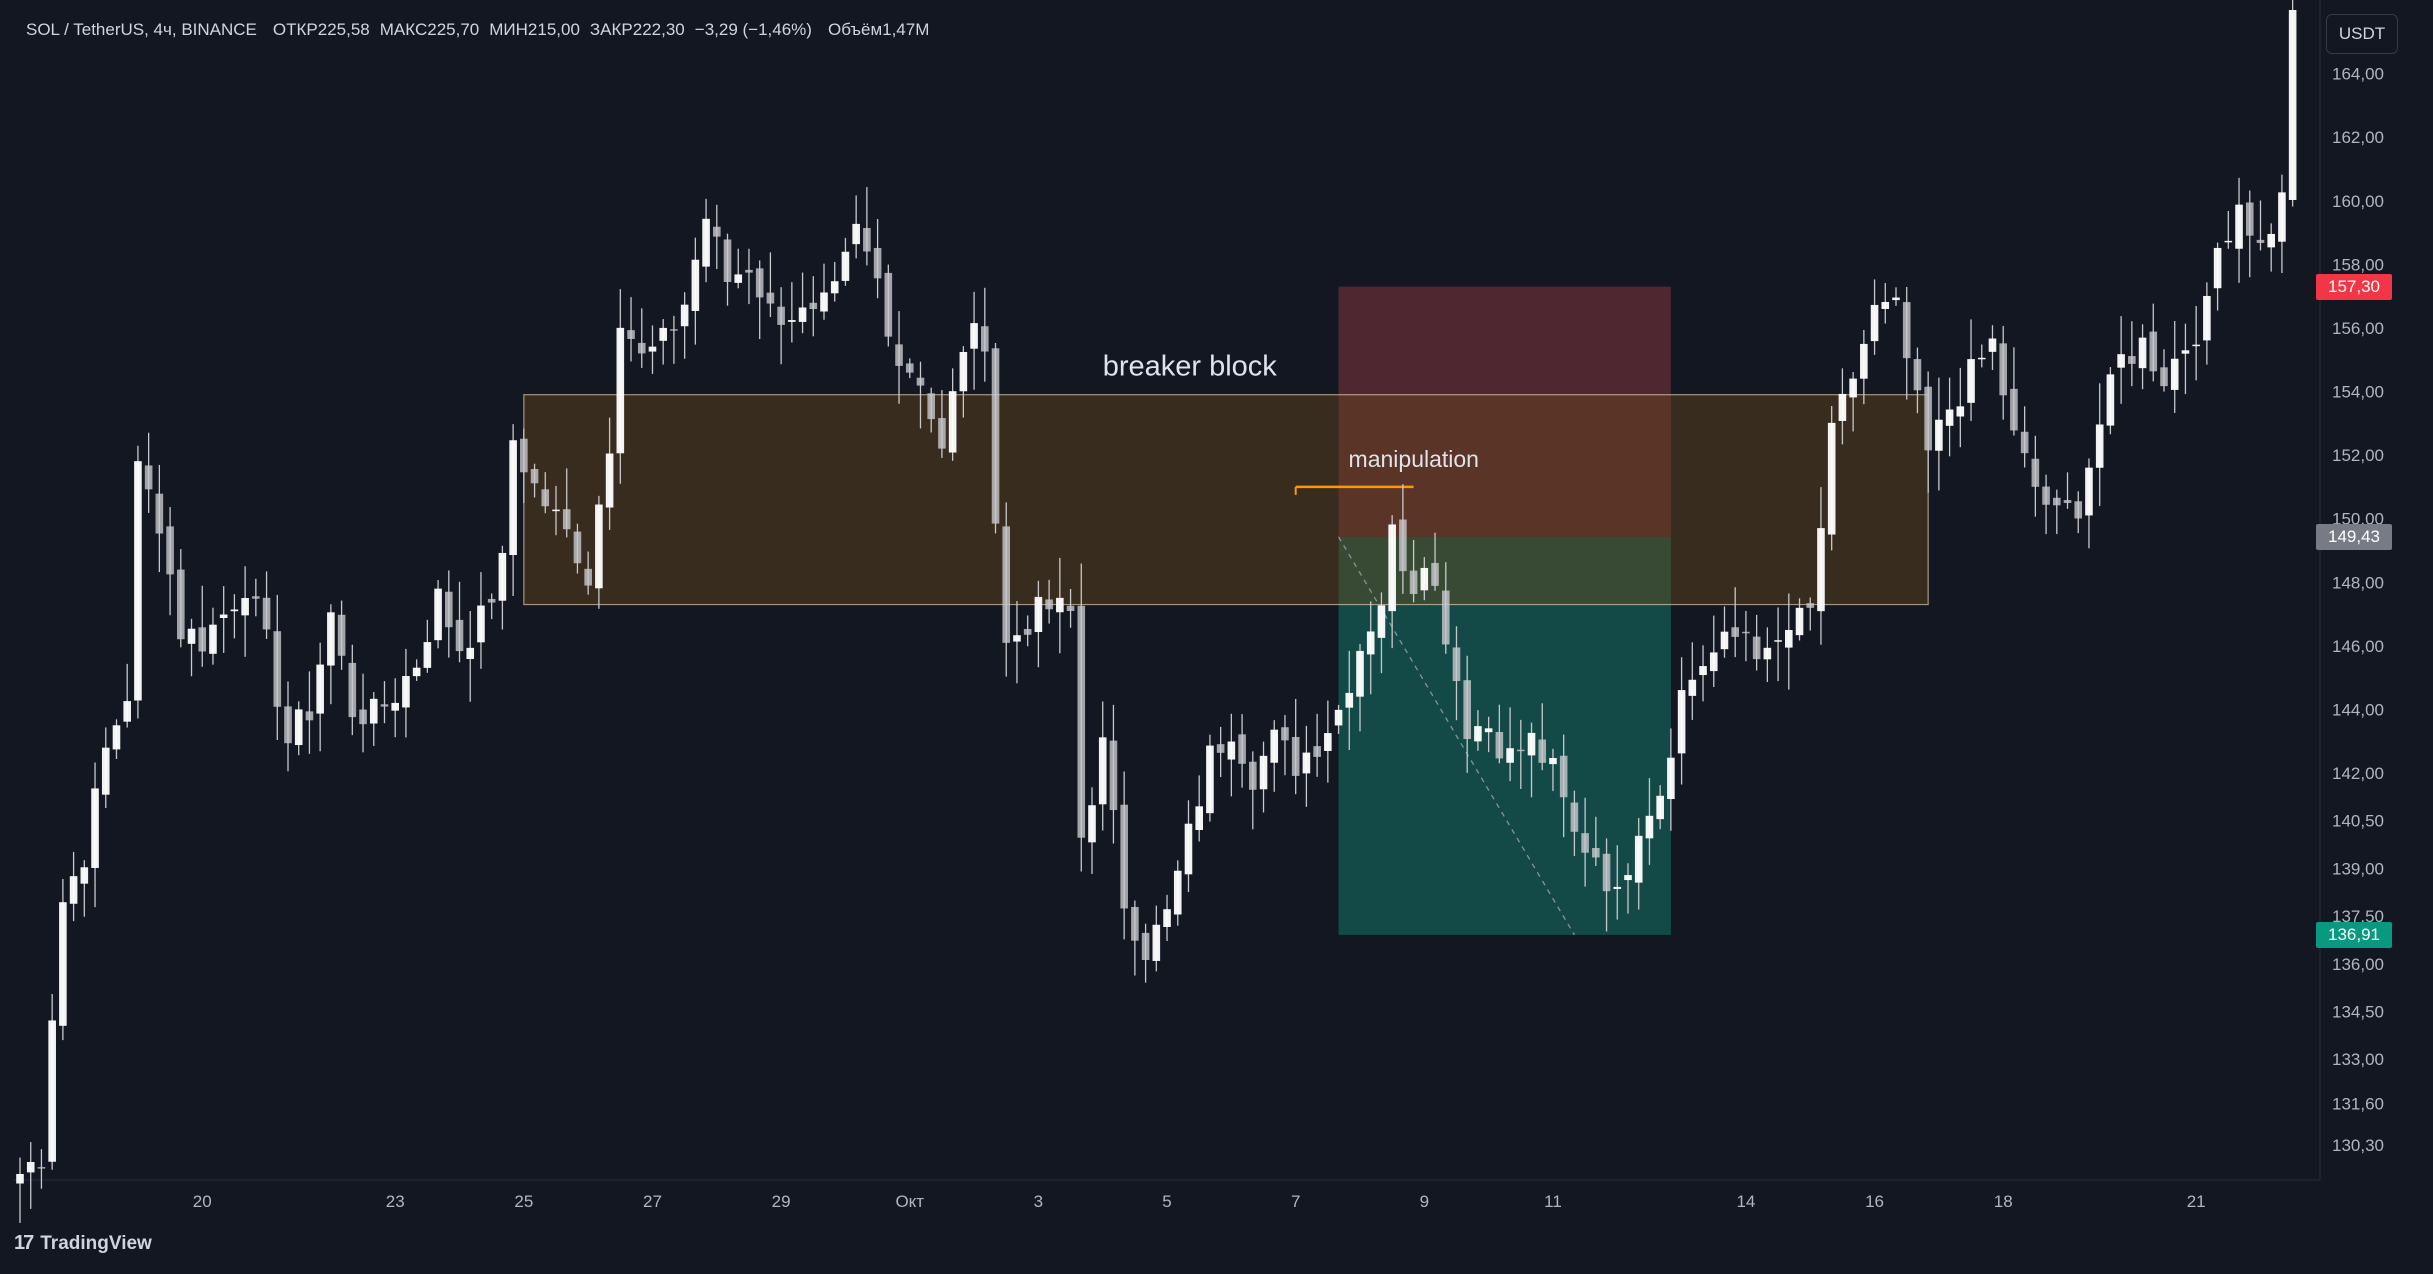  What do you see at coordinates (1199, 1201) in the screenshot?
I see `time-axis: 20 23 25 27 29 Окт 3 5 7 9 11 14 16 18 21` at bounding box center [1199, 1201].